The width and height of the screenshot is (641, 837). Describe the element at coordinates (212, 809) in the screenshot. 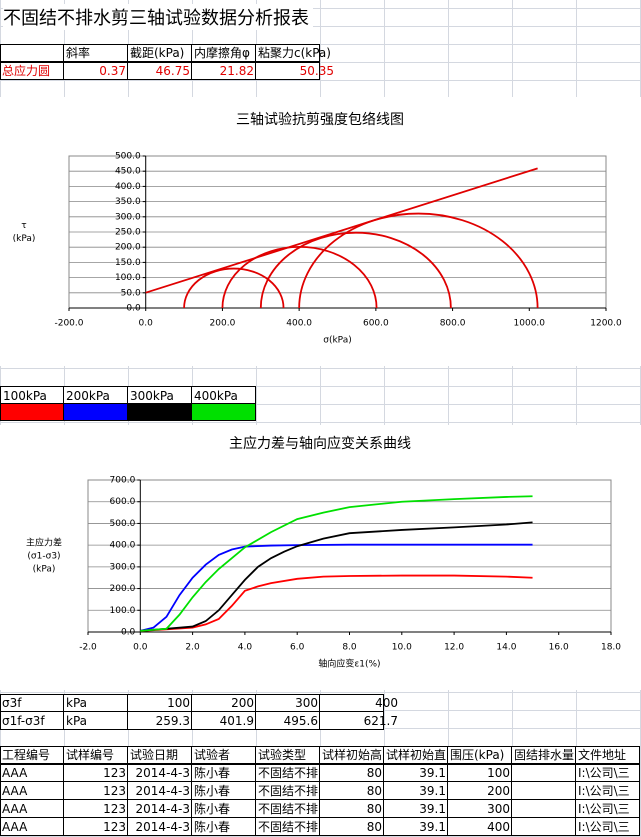

I see `table-cell: 陈小春` at that location.